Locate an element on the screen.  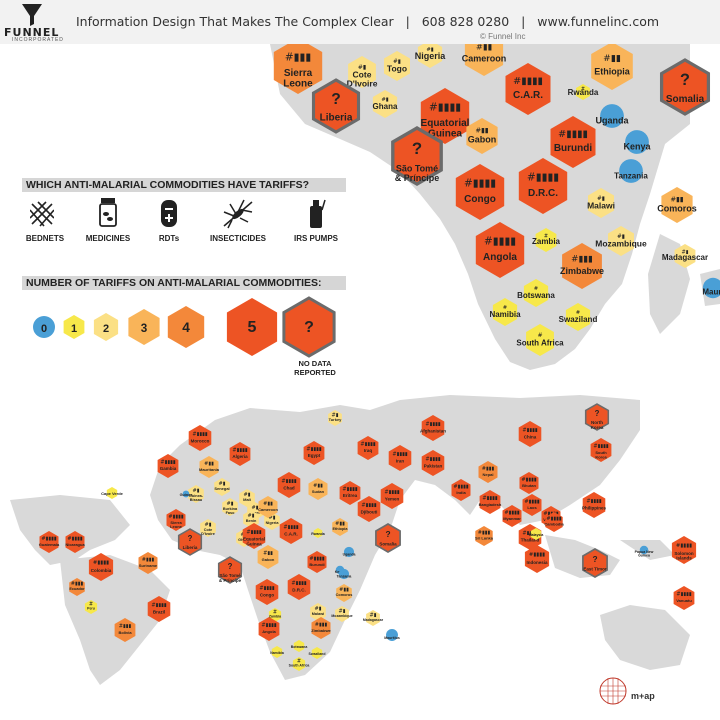
country-label: Suriname is located at coordinates (148, 565).